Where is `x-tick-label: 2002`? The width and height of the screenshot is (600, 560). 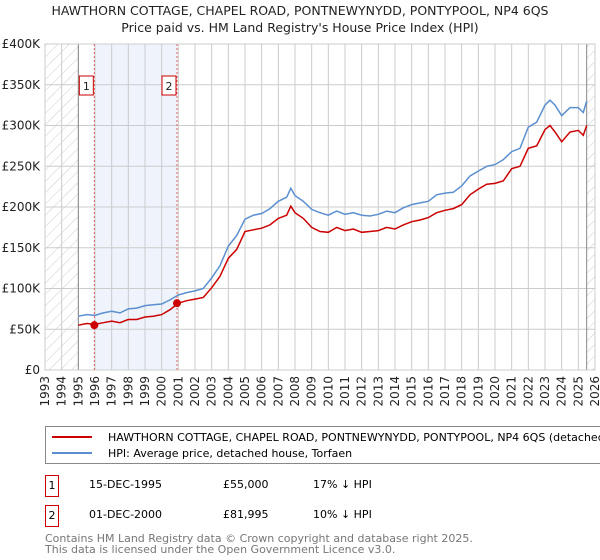
x-tick-label: 2002 is located at coordinates (195, 391).